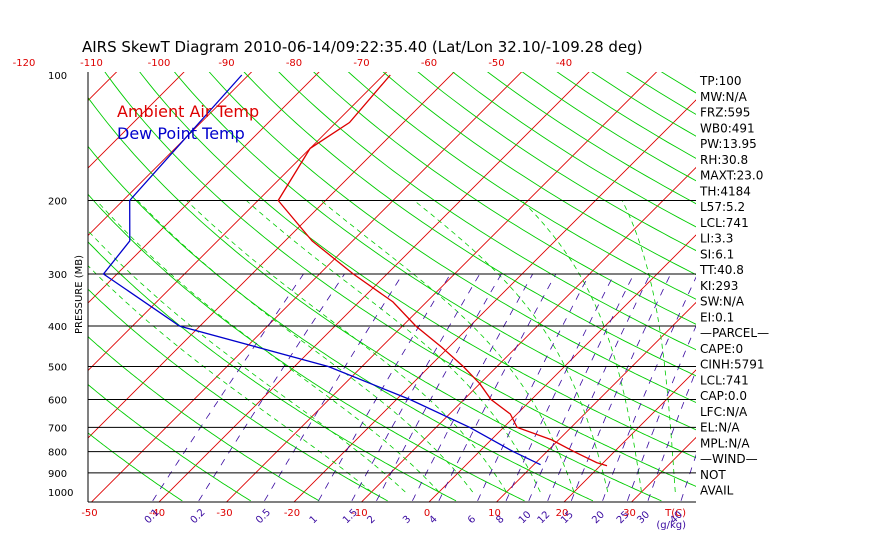  I want to click on index-entry: WB0:491, so click(727, 128).